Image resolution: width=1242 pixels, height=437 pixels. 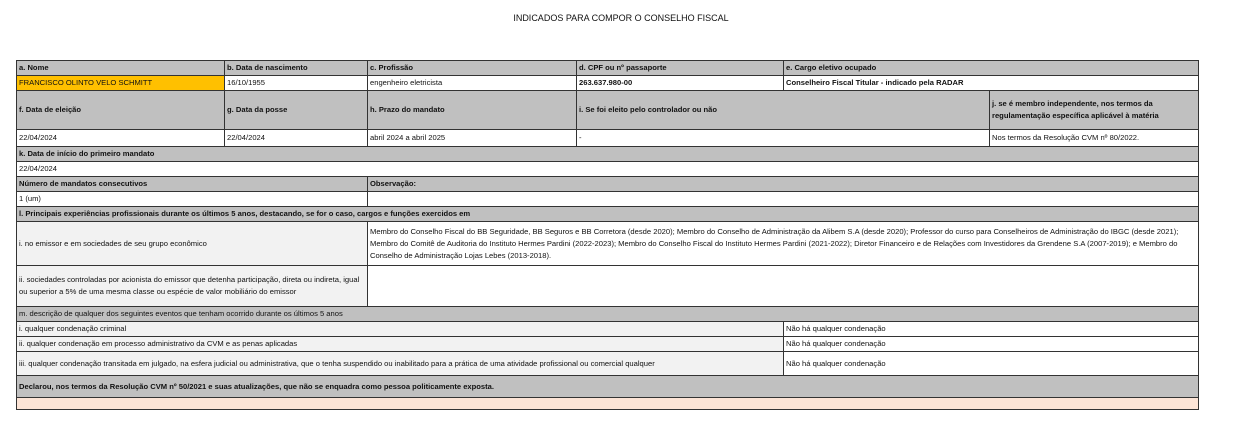 I want to click on name-value: FRANCISCO OLINTO VELO SCHMITT, so click(x=120, y=83).